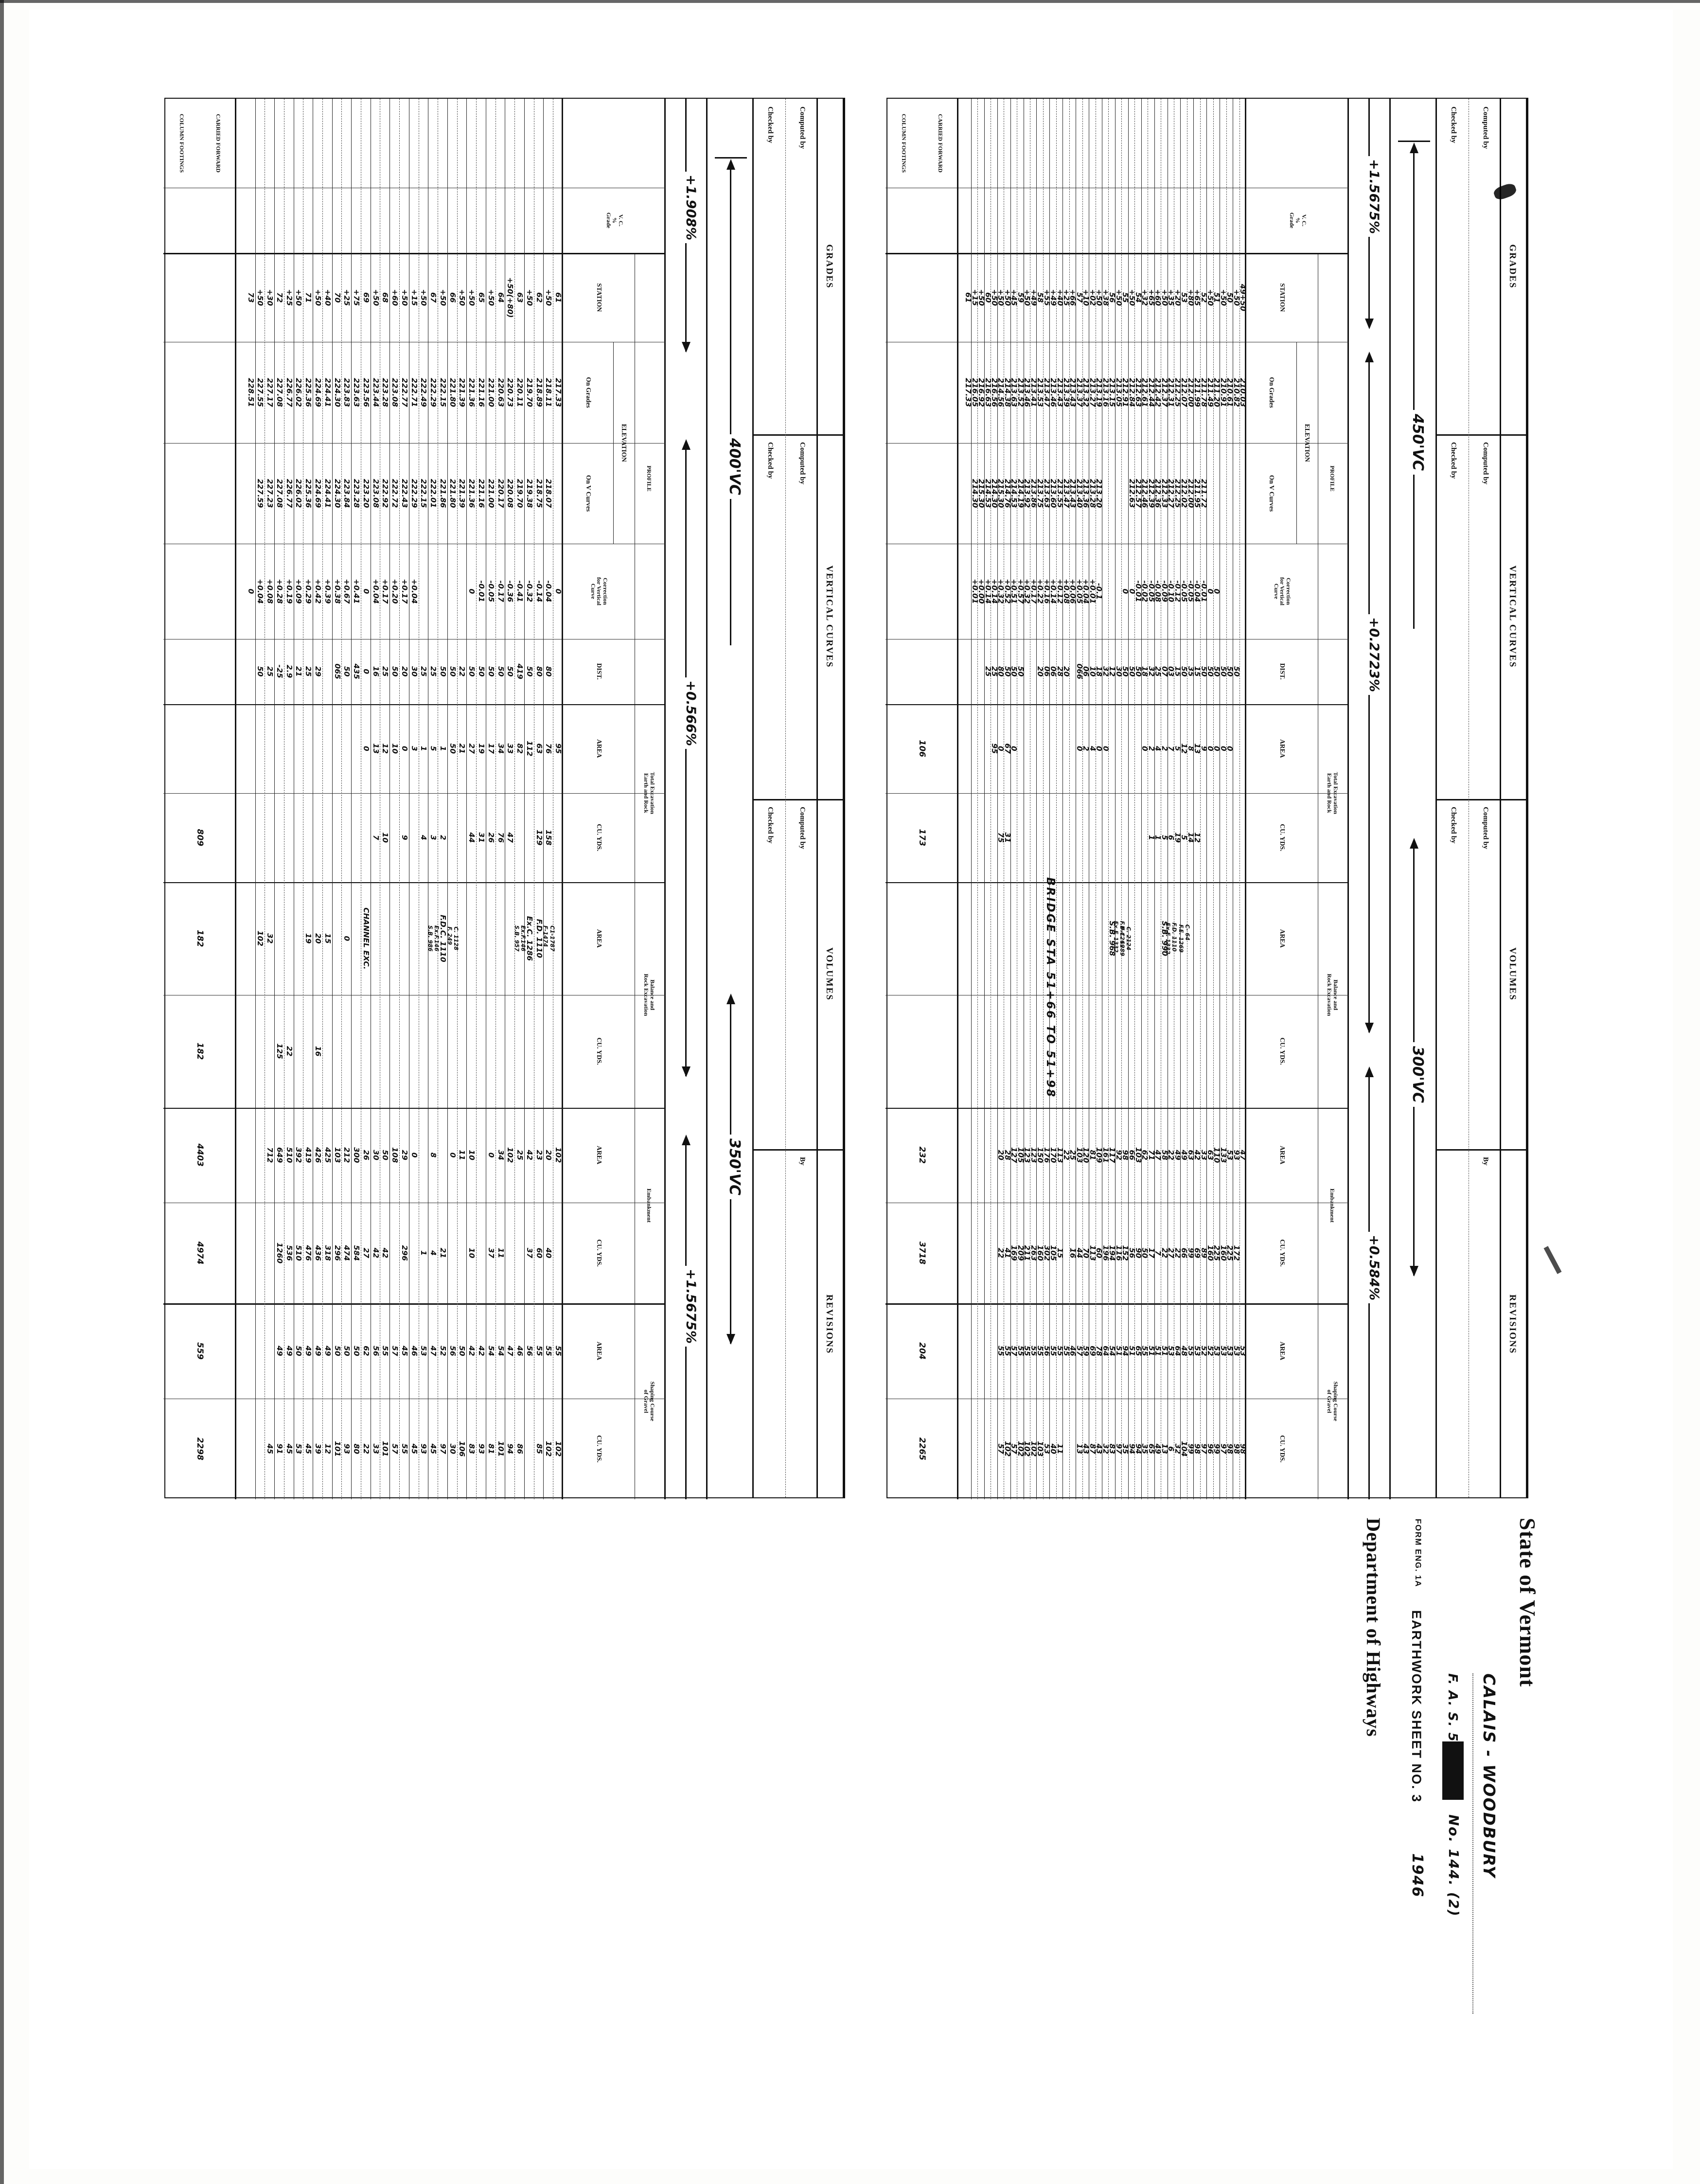 The image size is (1700, 2184). I want to click on cell-vcurve: 226.02, so click(298, 493).